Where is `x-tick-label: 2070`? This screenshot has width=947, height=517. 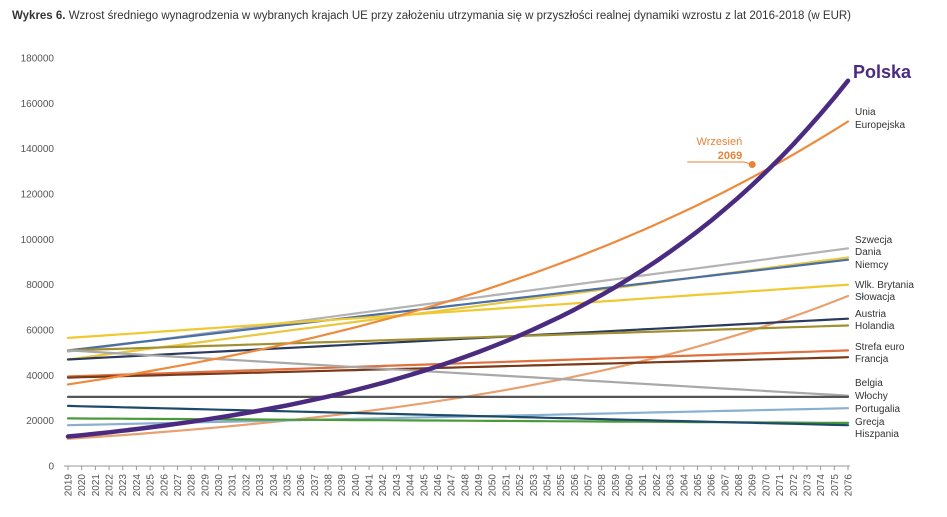 x-tick-label: 2070 is located at coordinates (766, 485).